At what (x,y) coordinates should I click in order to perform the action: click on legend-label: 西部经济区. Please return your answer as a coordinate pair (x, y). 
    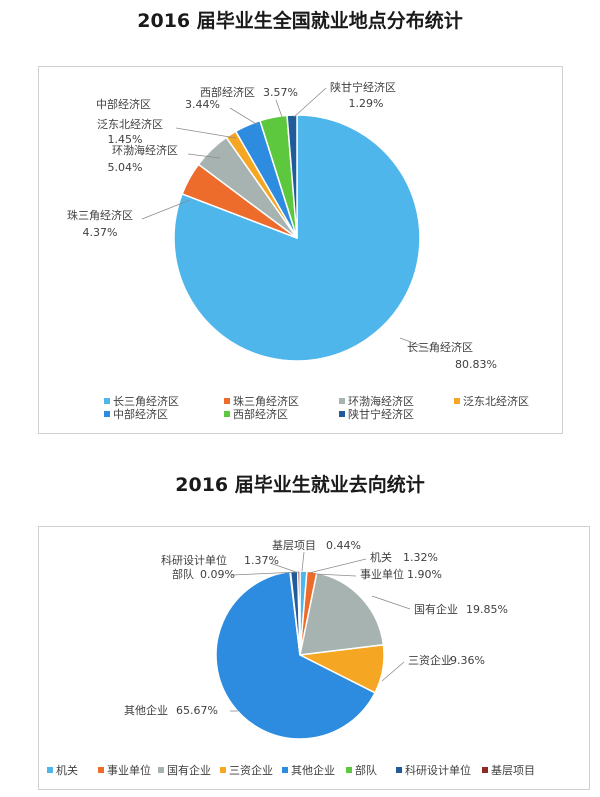
    Looking at the image, I should click on (260, 414).